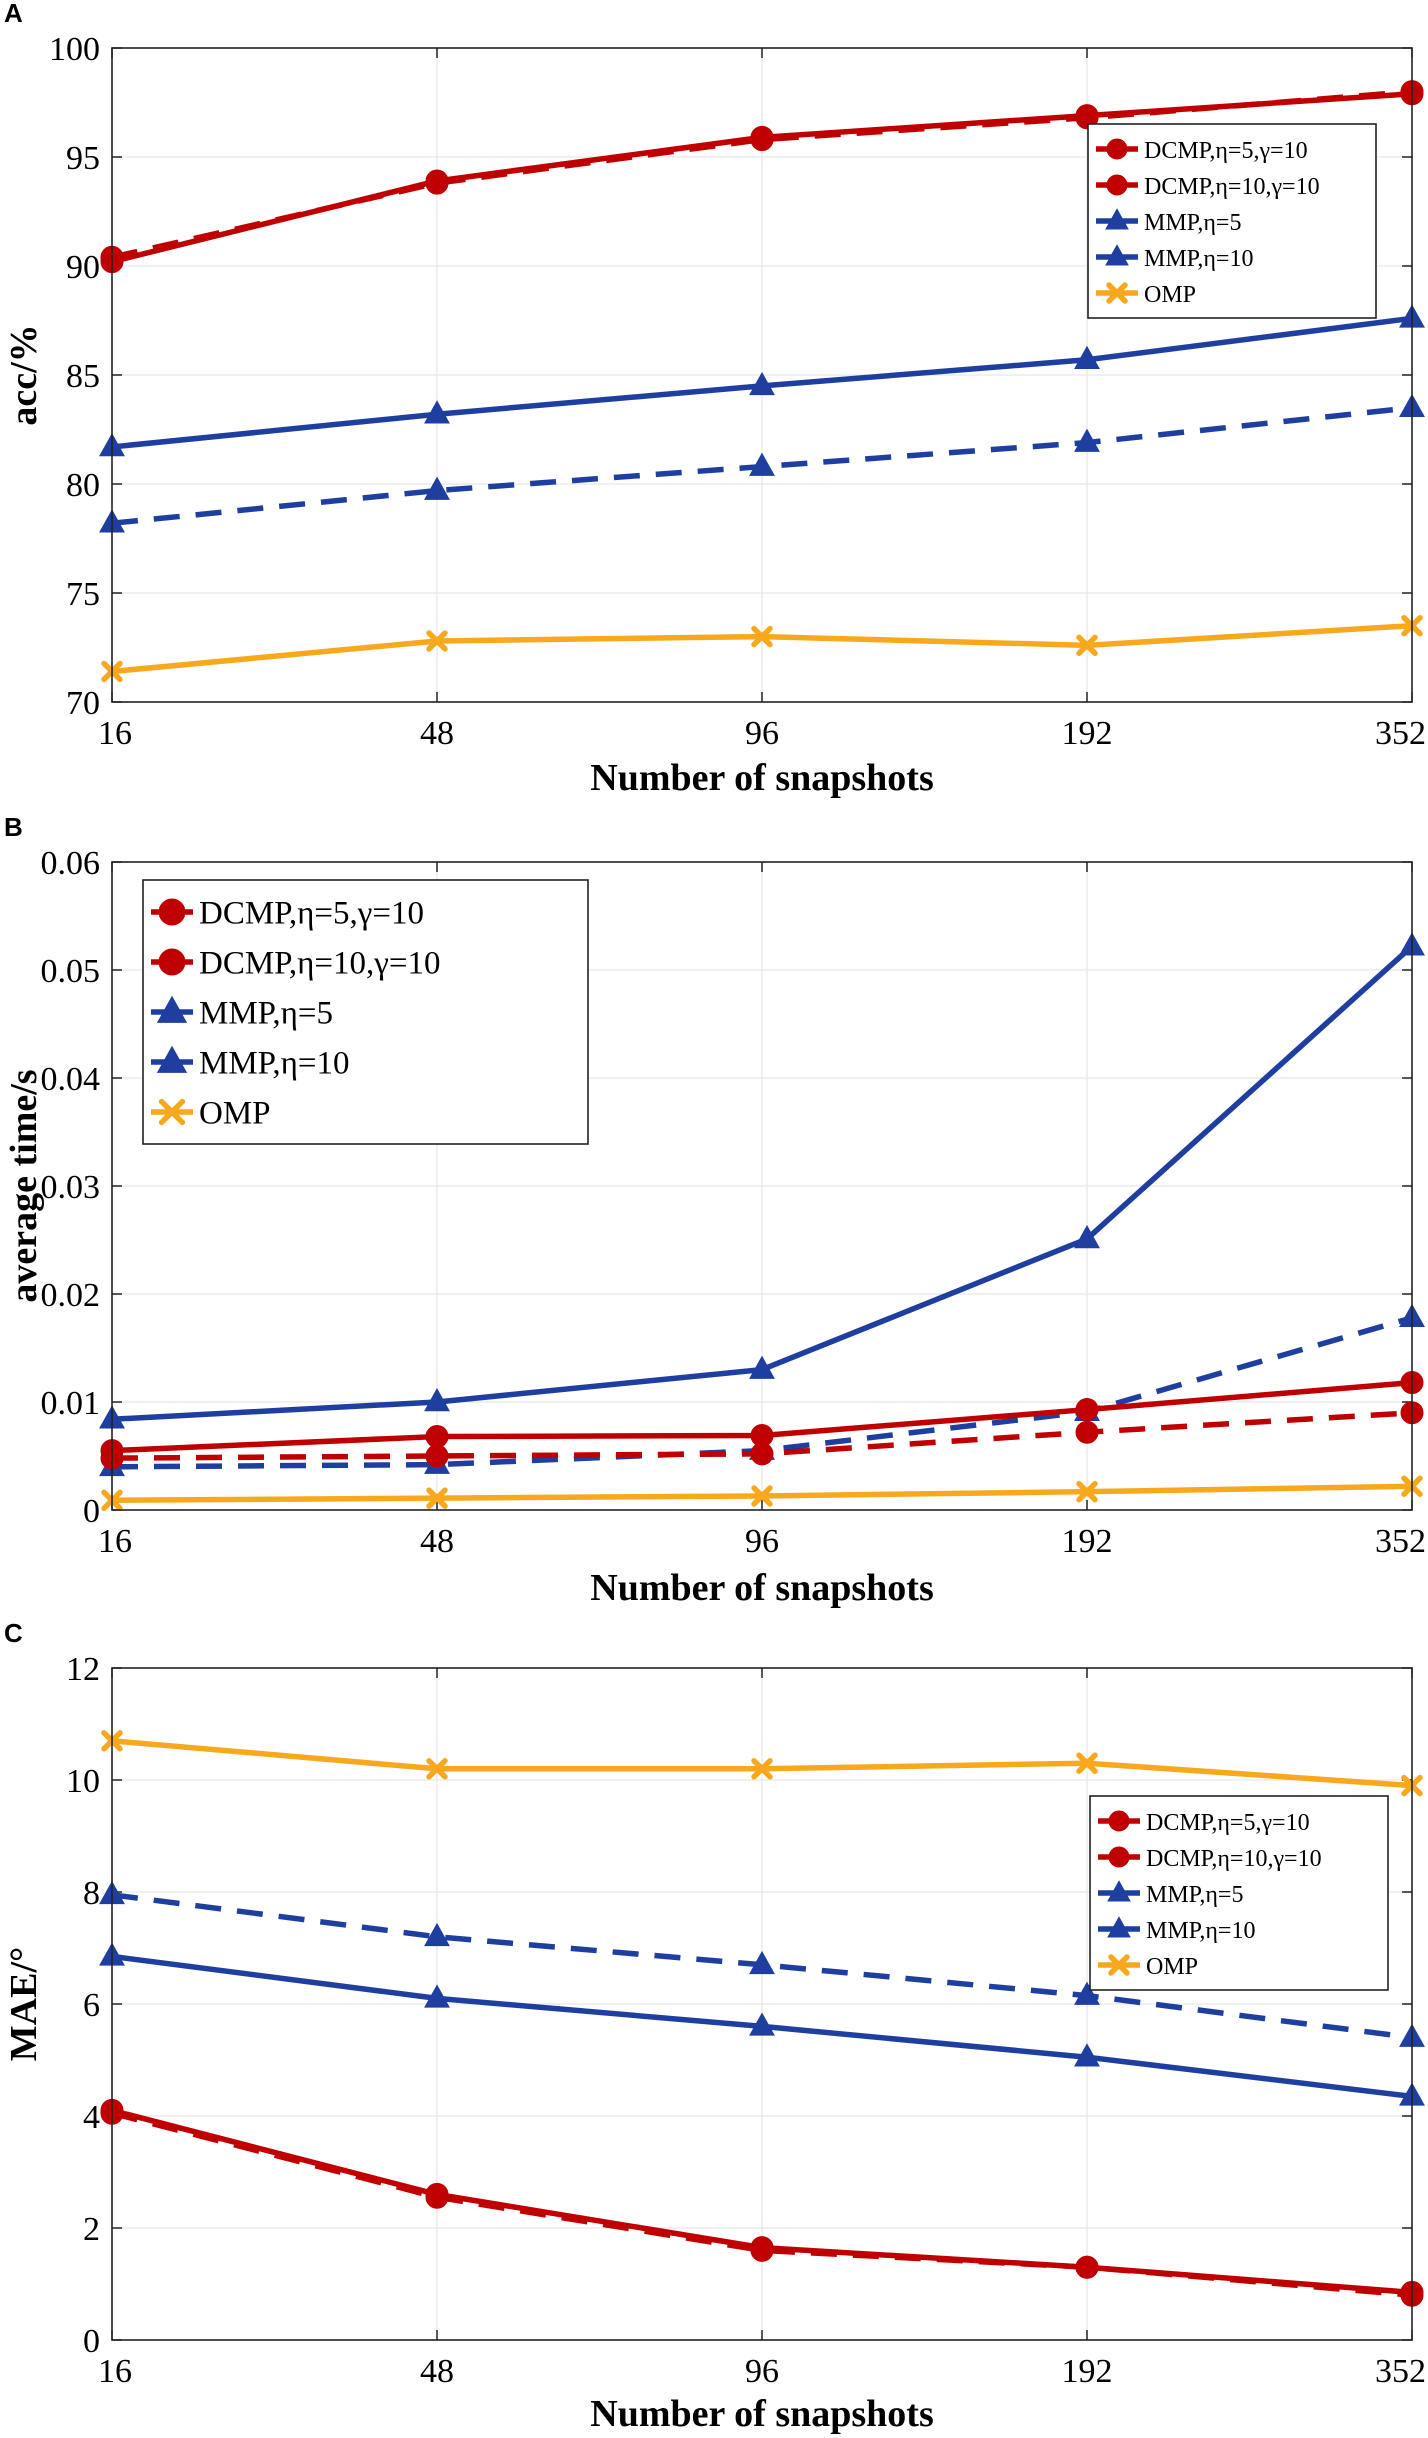 Image resolution: width=1428 pixels, height=2438 pixels. I want to click on y-tick-label: 0.04, so click(71, 1079).